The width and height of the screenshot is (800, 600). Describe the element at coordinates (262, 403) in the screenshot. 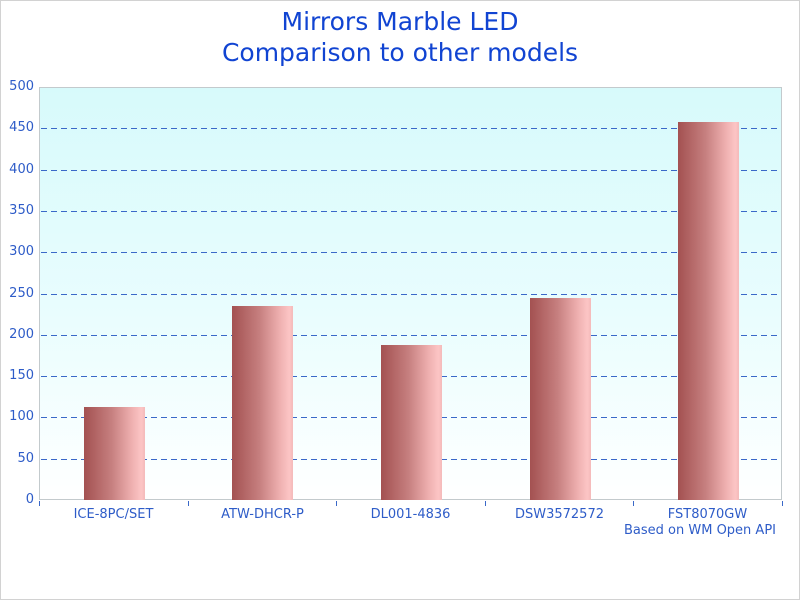

I see `bar-ATW-DHCR-P` at that location.